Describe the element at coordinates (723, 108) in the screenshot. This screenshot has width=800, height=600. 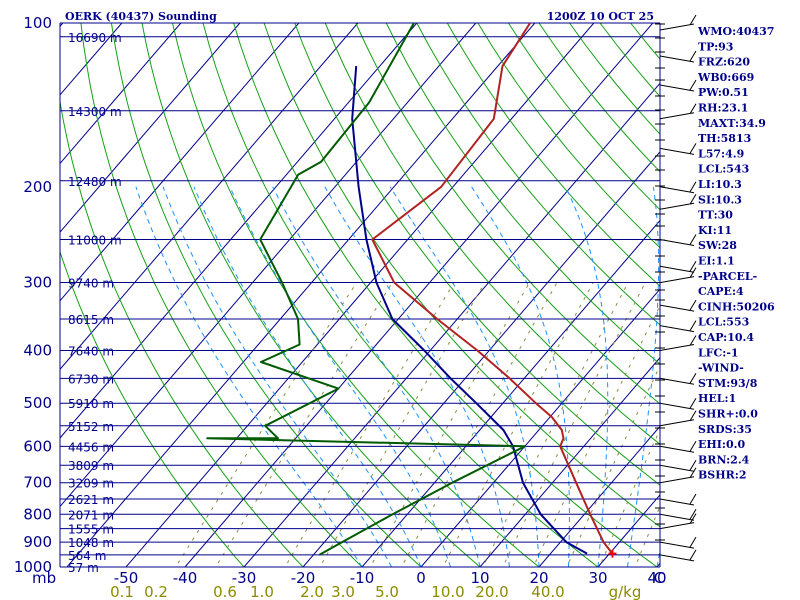
I see `index-entry: RH:23.1` at that location.